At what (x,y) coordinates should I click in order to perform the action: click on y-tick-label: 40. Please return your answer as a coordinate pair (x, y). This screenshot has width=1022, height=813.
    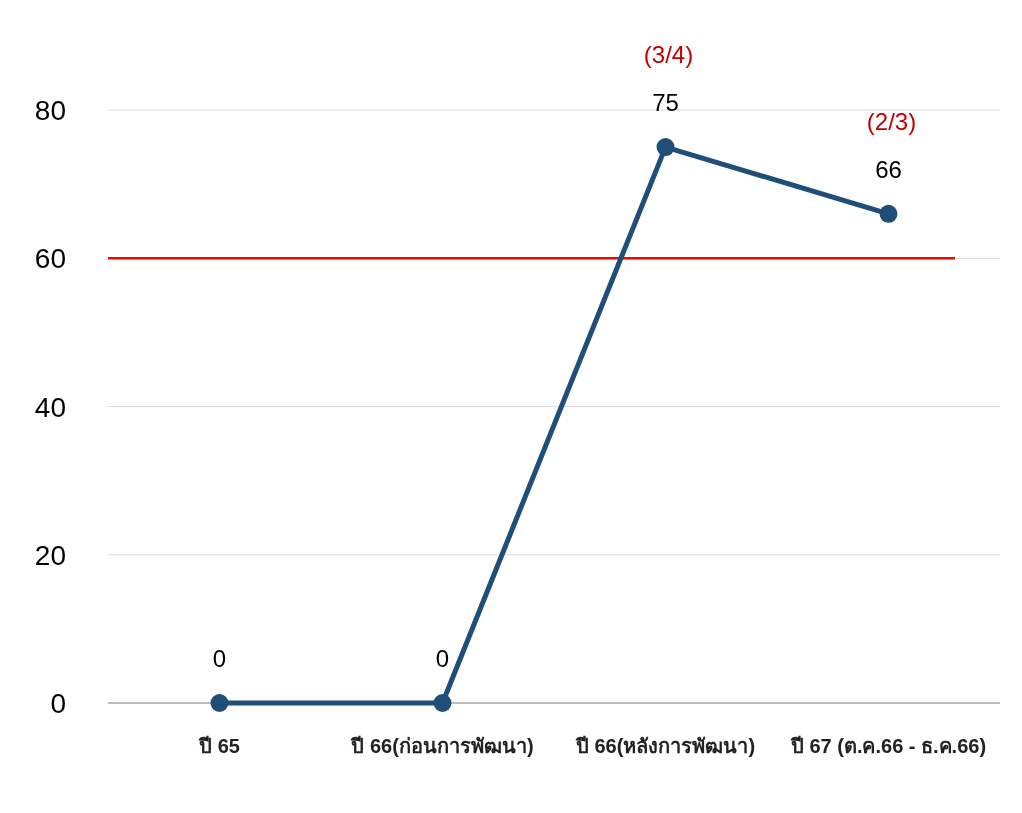
    Looking at the image, I should click on (50, 407).